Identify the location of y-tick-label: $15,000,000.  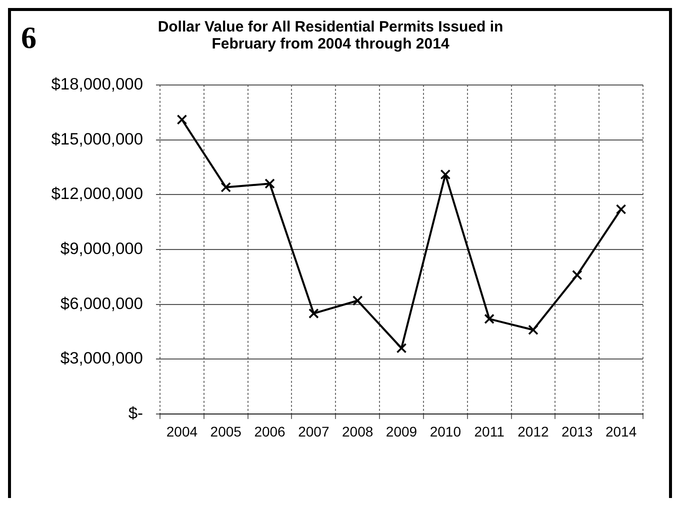
(97, 139).